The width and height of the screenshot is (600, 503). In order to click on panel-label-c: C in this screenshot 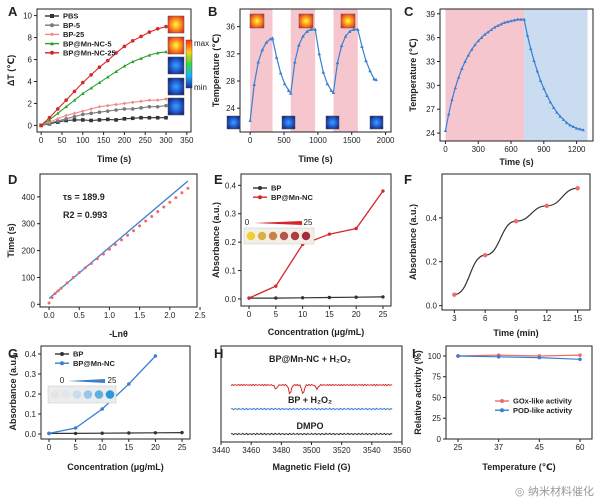, I will do `click(409, 11)`.